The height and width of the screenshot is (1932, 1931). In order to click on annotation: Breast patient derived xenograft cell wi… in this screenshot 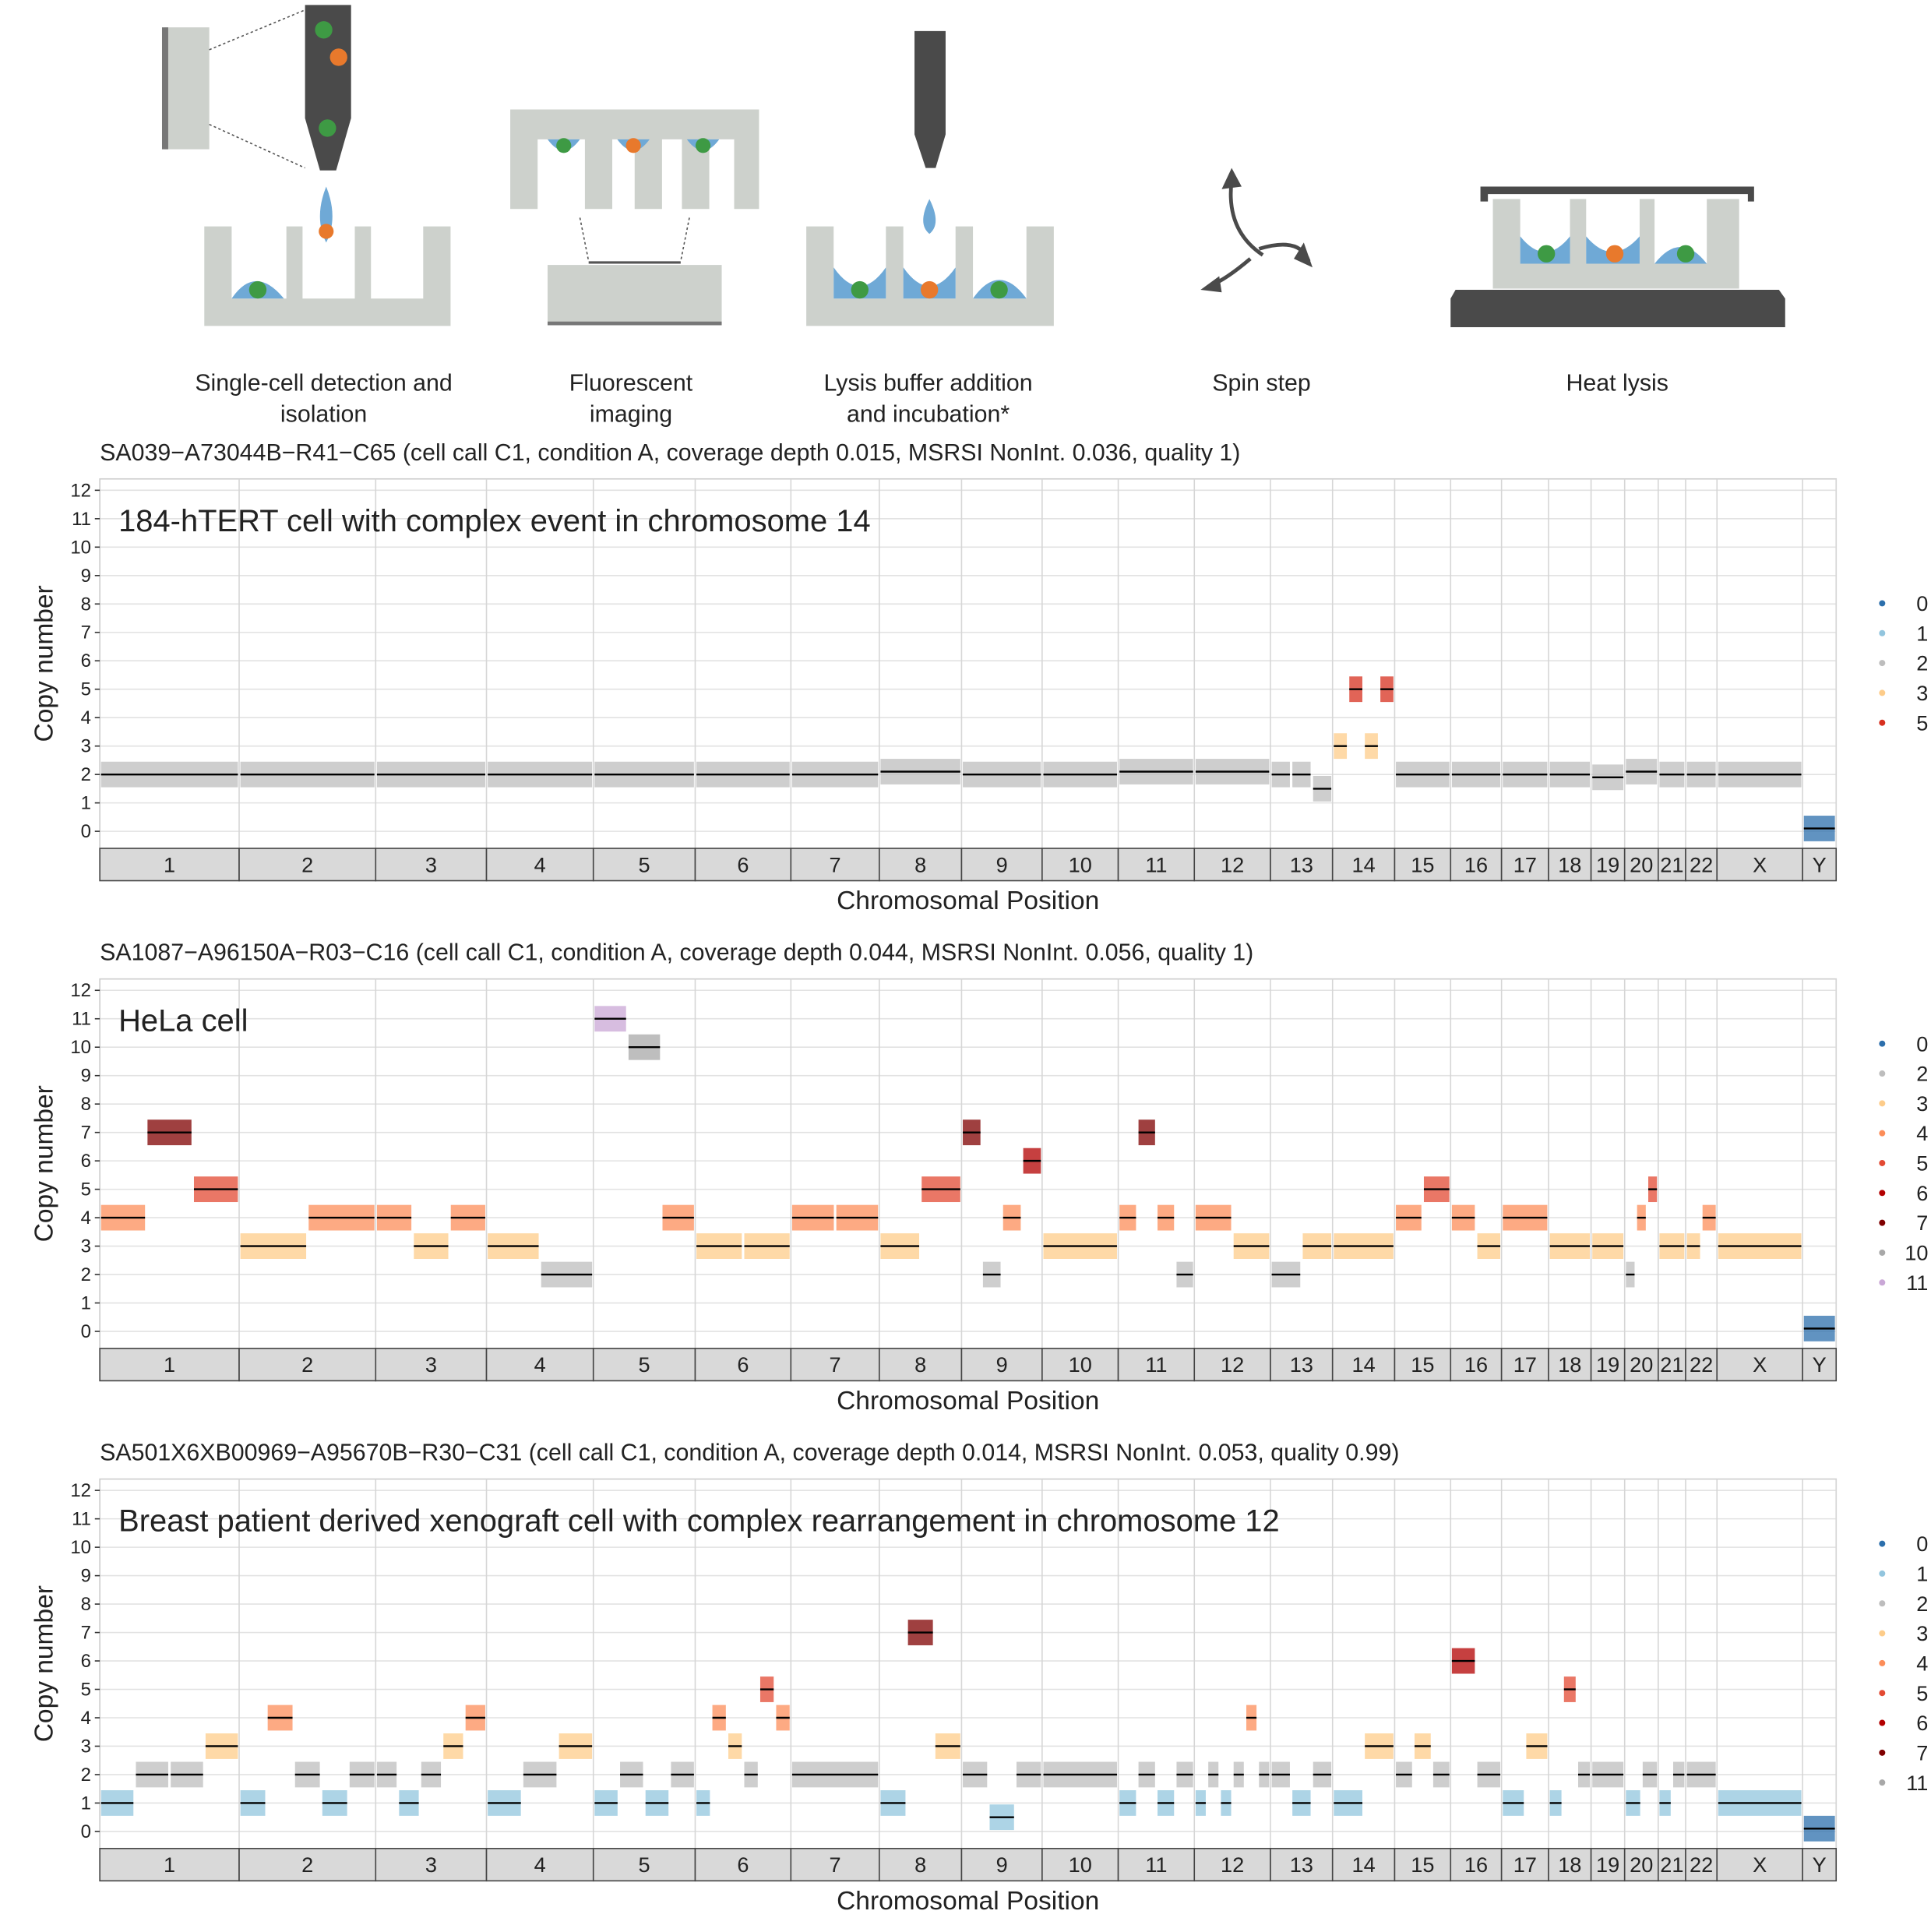, I will do `click(699, 1522)`.